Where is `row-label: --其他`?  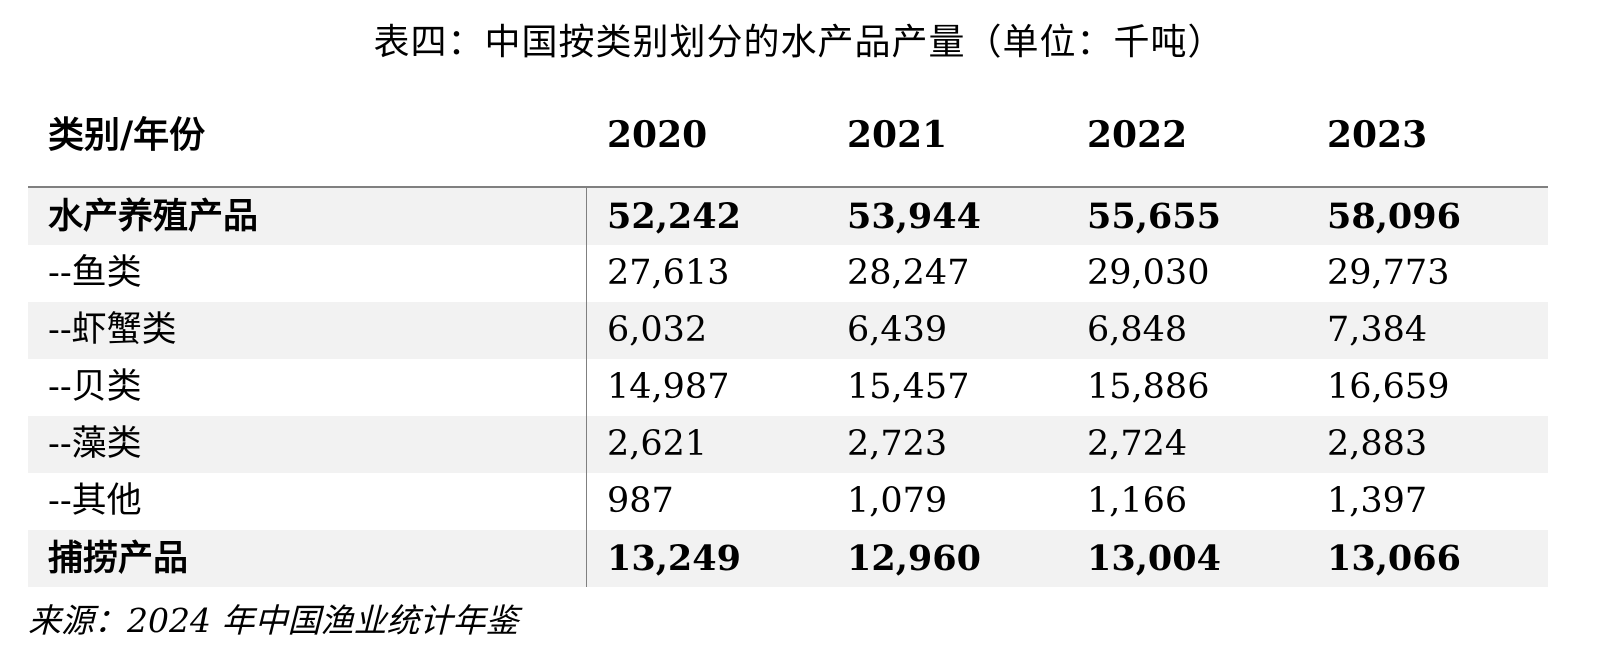 row-label: --其他 is located at coordinates (95, 501).